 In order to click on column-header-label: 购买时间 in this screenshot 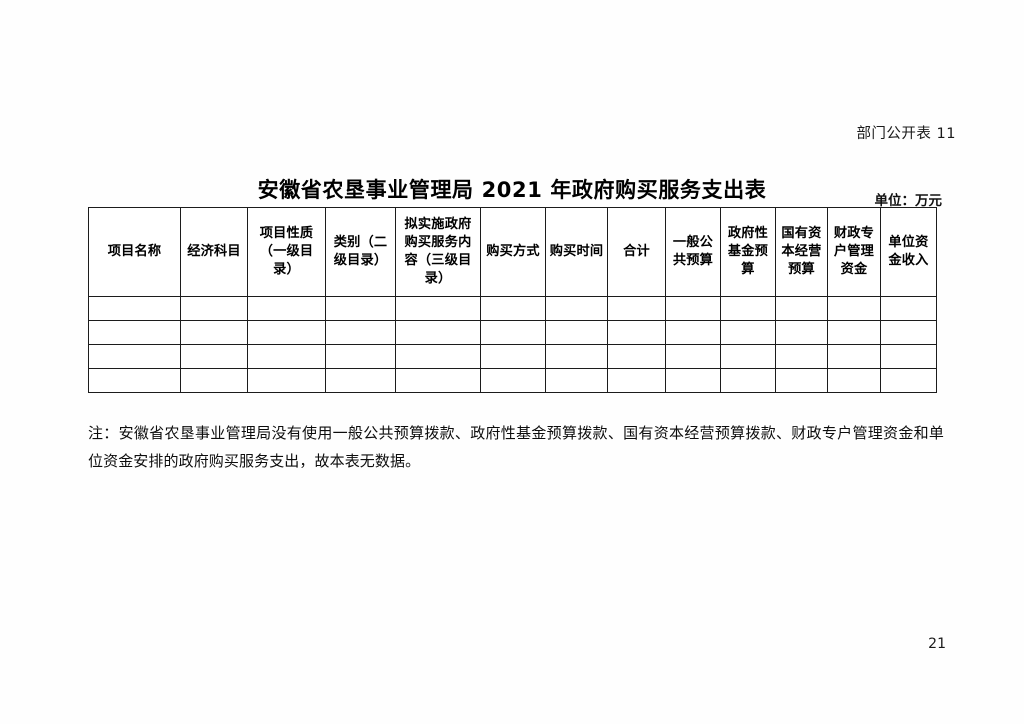, I will do `click(576, 252)`.